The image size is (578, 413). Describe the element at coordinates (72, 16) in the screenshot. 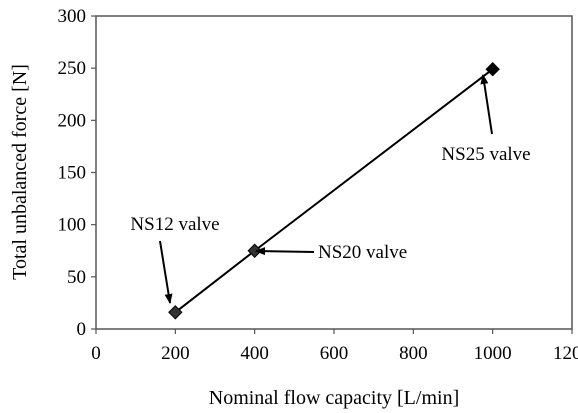

I see `y-tick-label: 300` at that location.